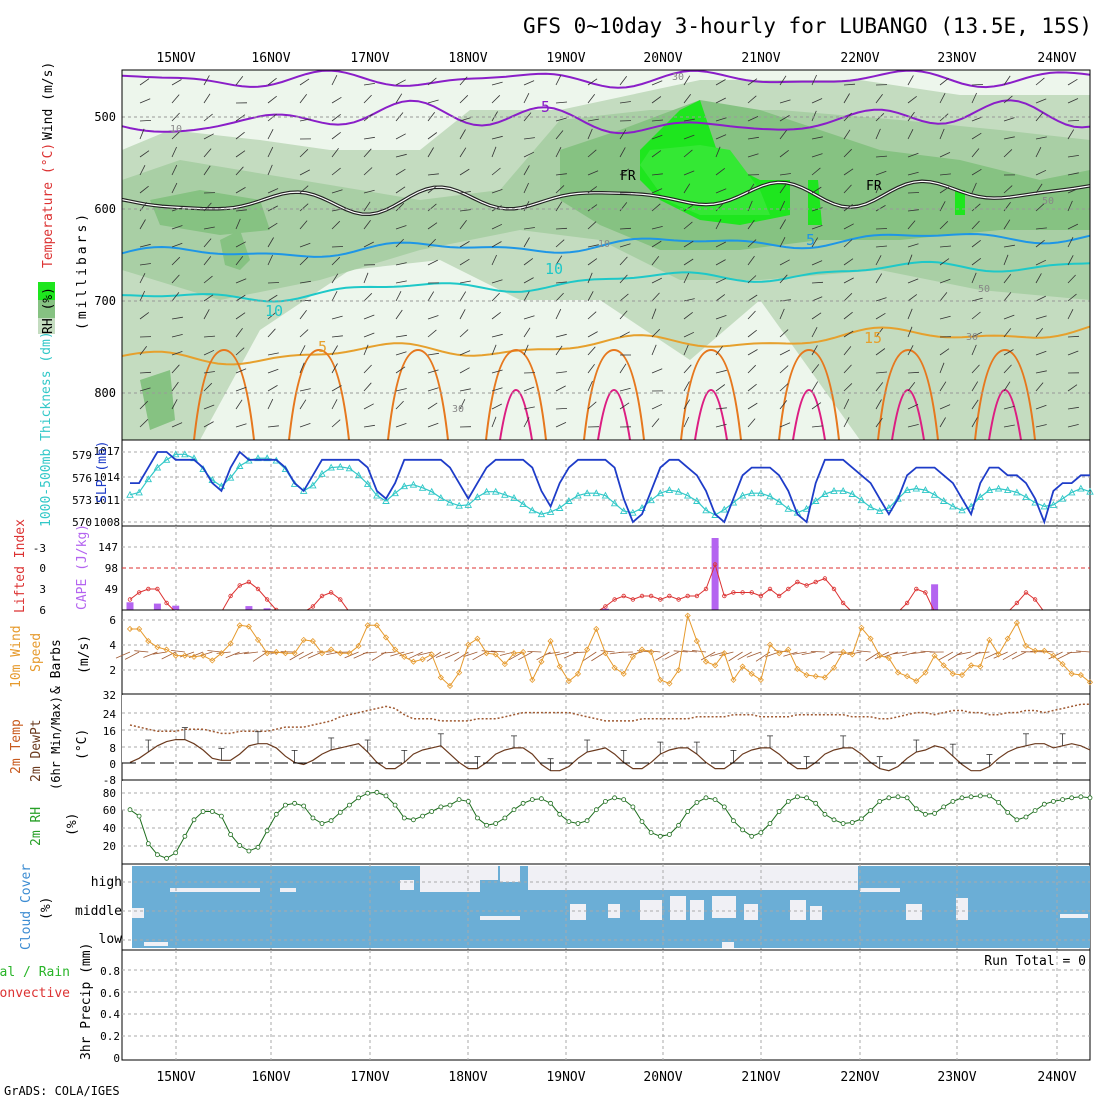 This screenshot has width=1100, height=1100. Describe the element at coordinates (610, 825) in the screenshot. I see `rh-2m-line` at that location.